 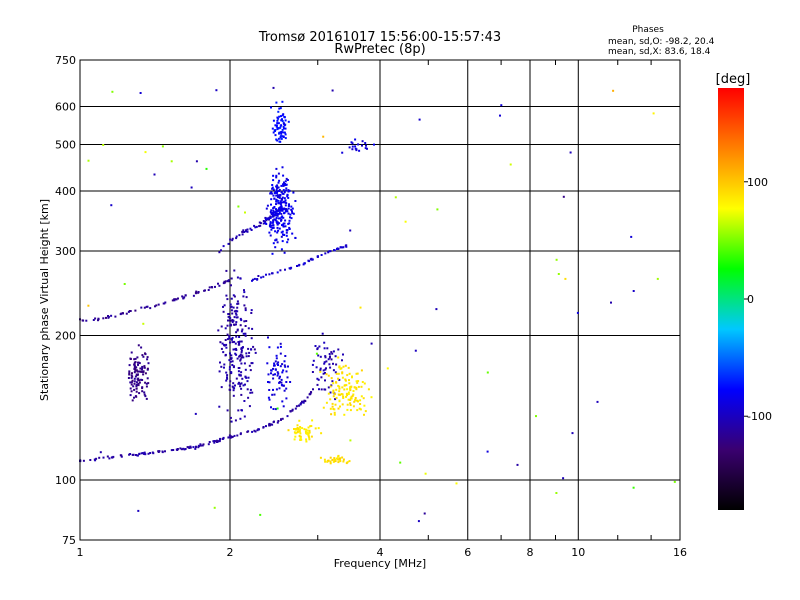 I want to click on stats-line-o: mean, sd,O: -98.2, 20.4, so click(x=661, y=42).